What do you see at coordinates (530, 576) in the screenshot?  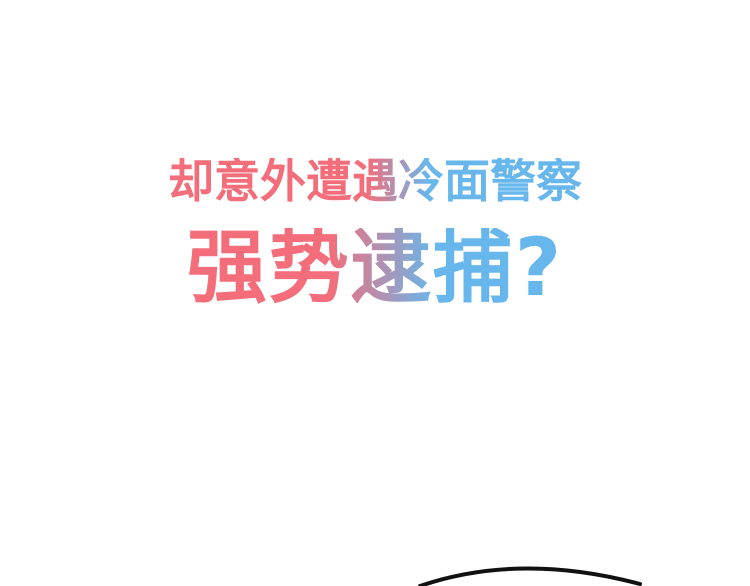 I see `speech-bubble-outline` at bounding box center [530, 576].